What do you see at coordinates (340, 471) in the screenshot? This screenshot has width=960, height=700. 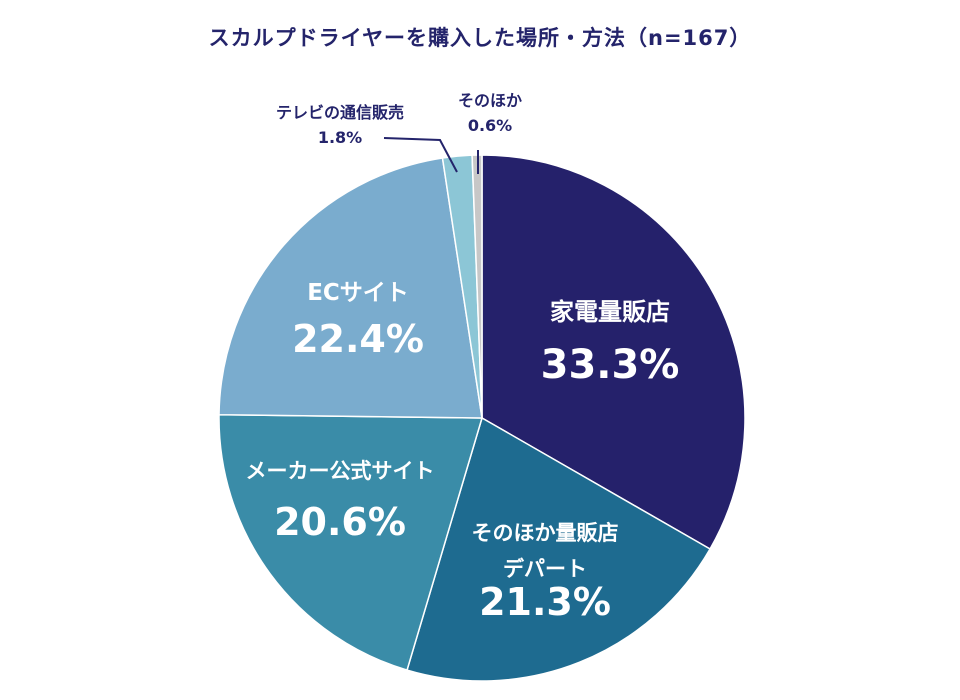 I see `slice-label-2: メーカー公式サイト` at bounding box center [340, 471].